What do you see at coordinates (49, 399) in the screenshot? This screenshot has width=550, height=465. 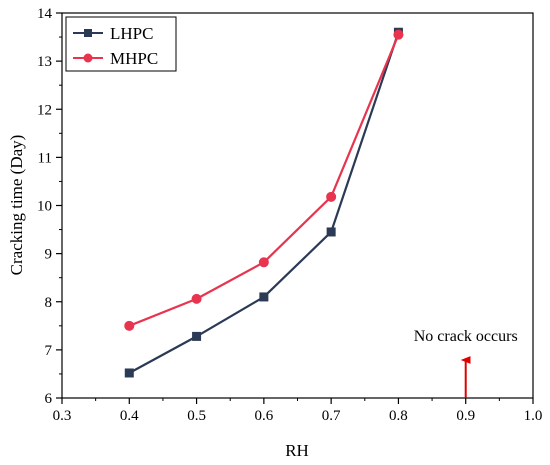 I see `y-tick-label: 6` at bounding box center [49, 399].